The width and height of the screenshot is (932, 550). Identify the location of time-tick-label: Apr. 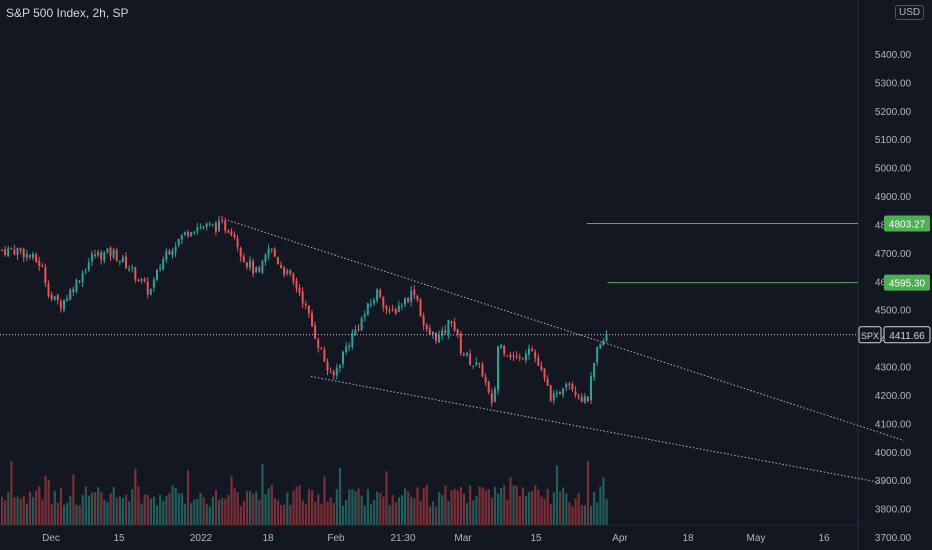
(620, 538).